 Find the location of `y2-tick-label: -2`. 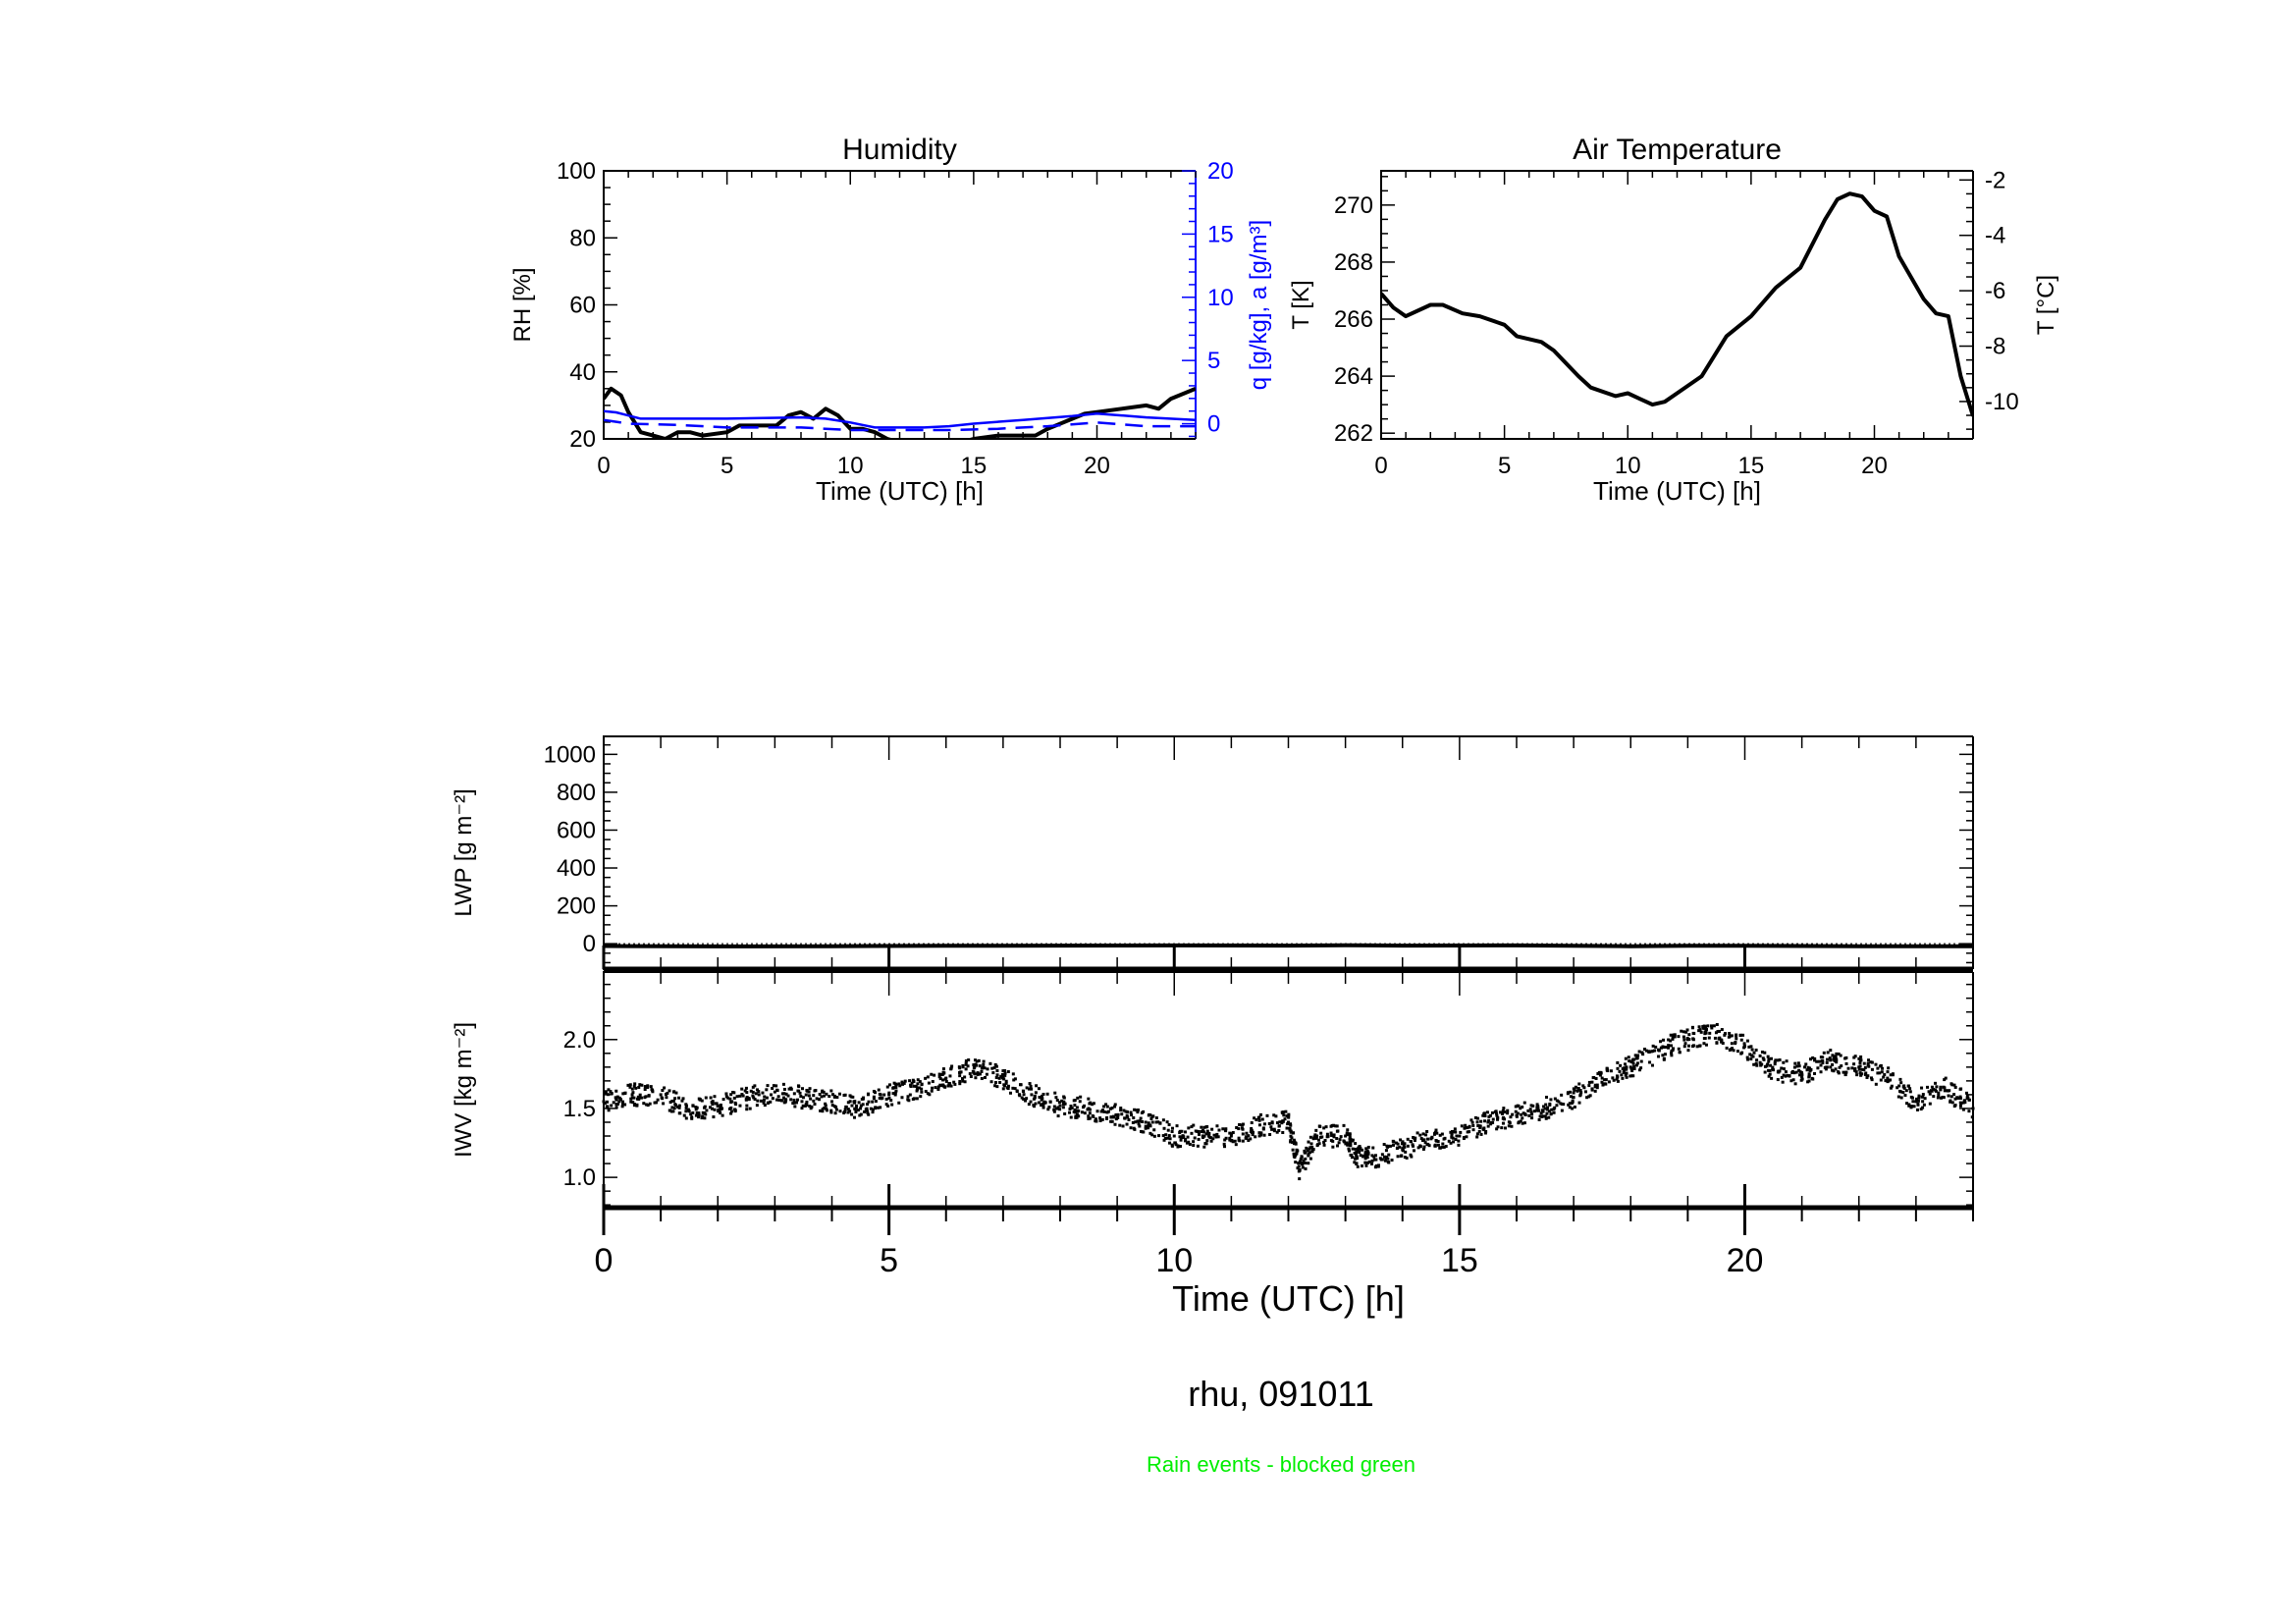

y2-tick-label: -2 is located at coordinates (1995, 180).